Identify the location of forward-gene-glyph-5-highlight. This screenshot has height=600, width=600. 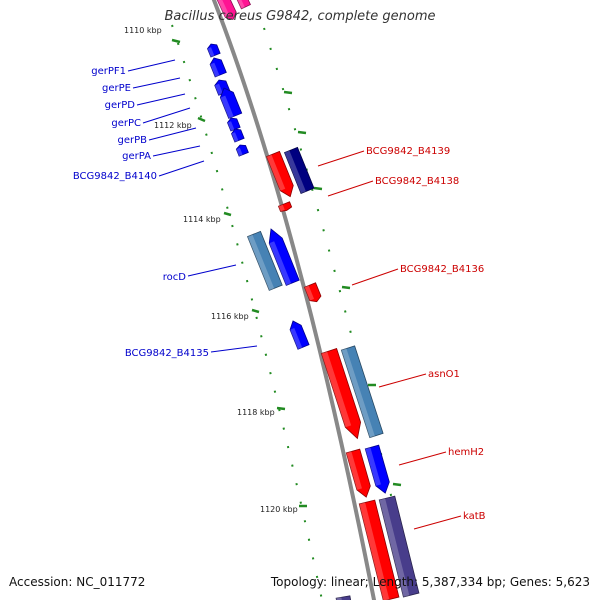
(235, 137).